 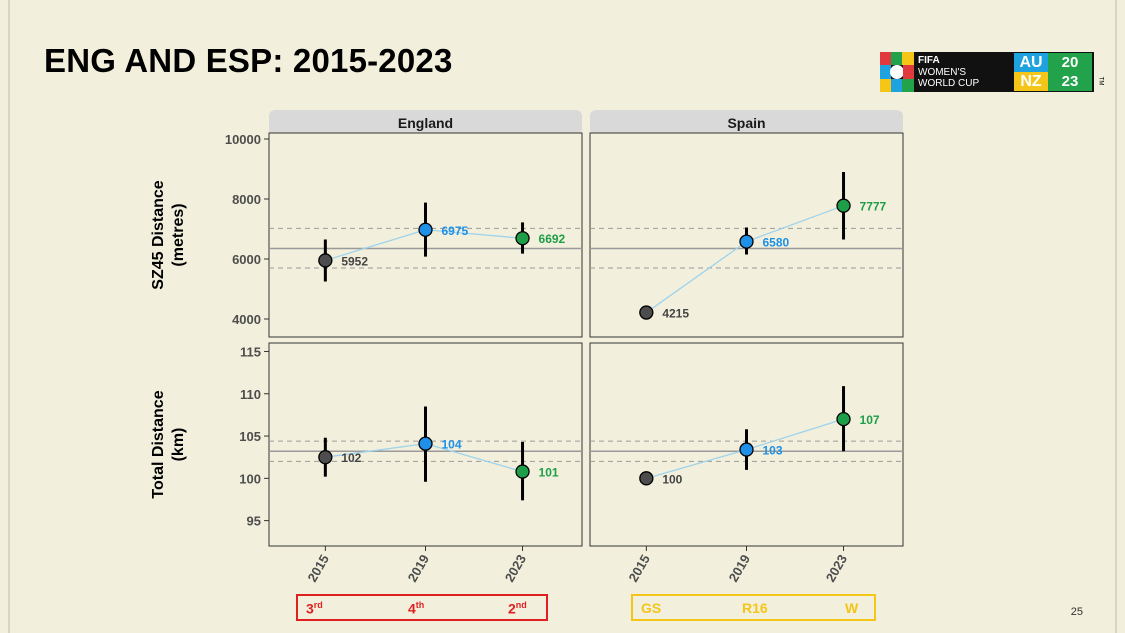 I want to click on logo-womens-text: WOMEN'S, so click(x=942, y=72).